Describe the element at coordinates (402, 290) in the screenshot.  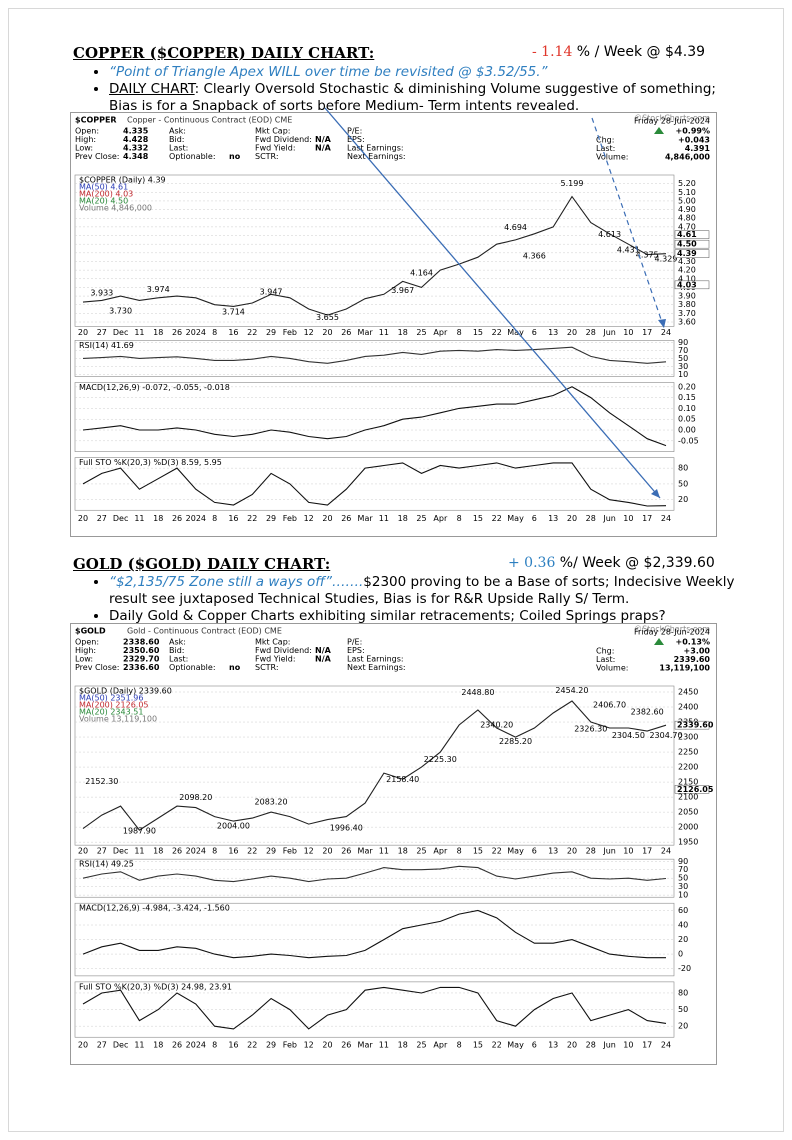
I see `price-annotation: 3.967` at that location.